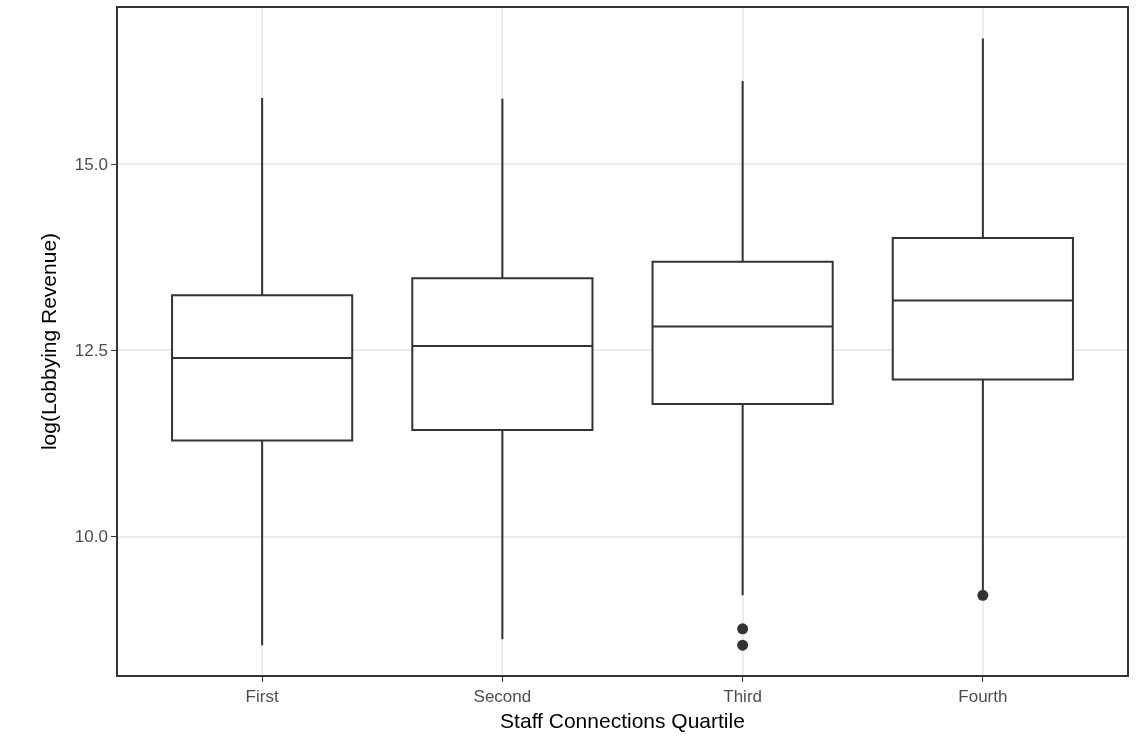  What do you see at coordinates (91, 537) in the screenshot?
I see `y-tick-label: 10.0` at bounding box center [91, 537].